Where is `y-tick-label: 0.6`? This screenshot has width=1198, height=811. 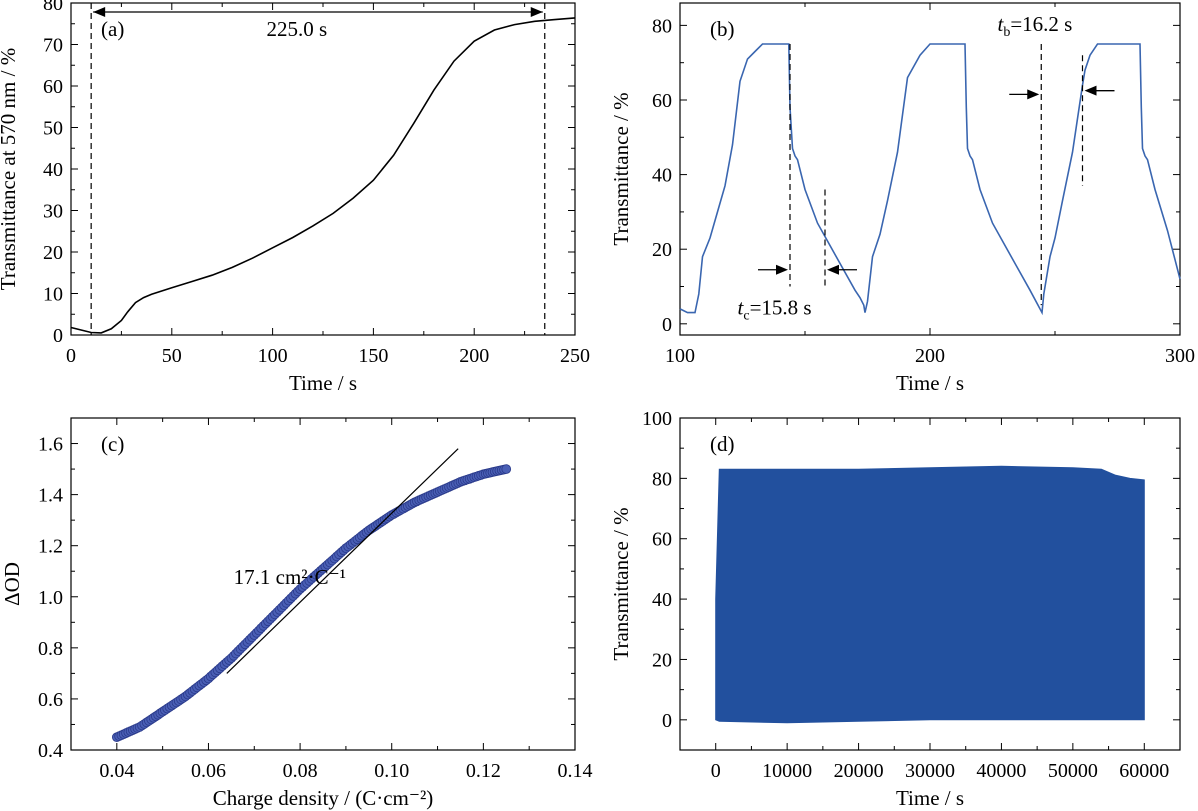
y-tick-label: 0.6 is located at coordinates (50, 700).